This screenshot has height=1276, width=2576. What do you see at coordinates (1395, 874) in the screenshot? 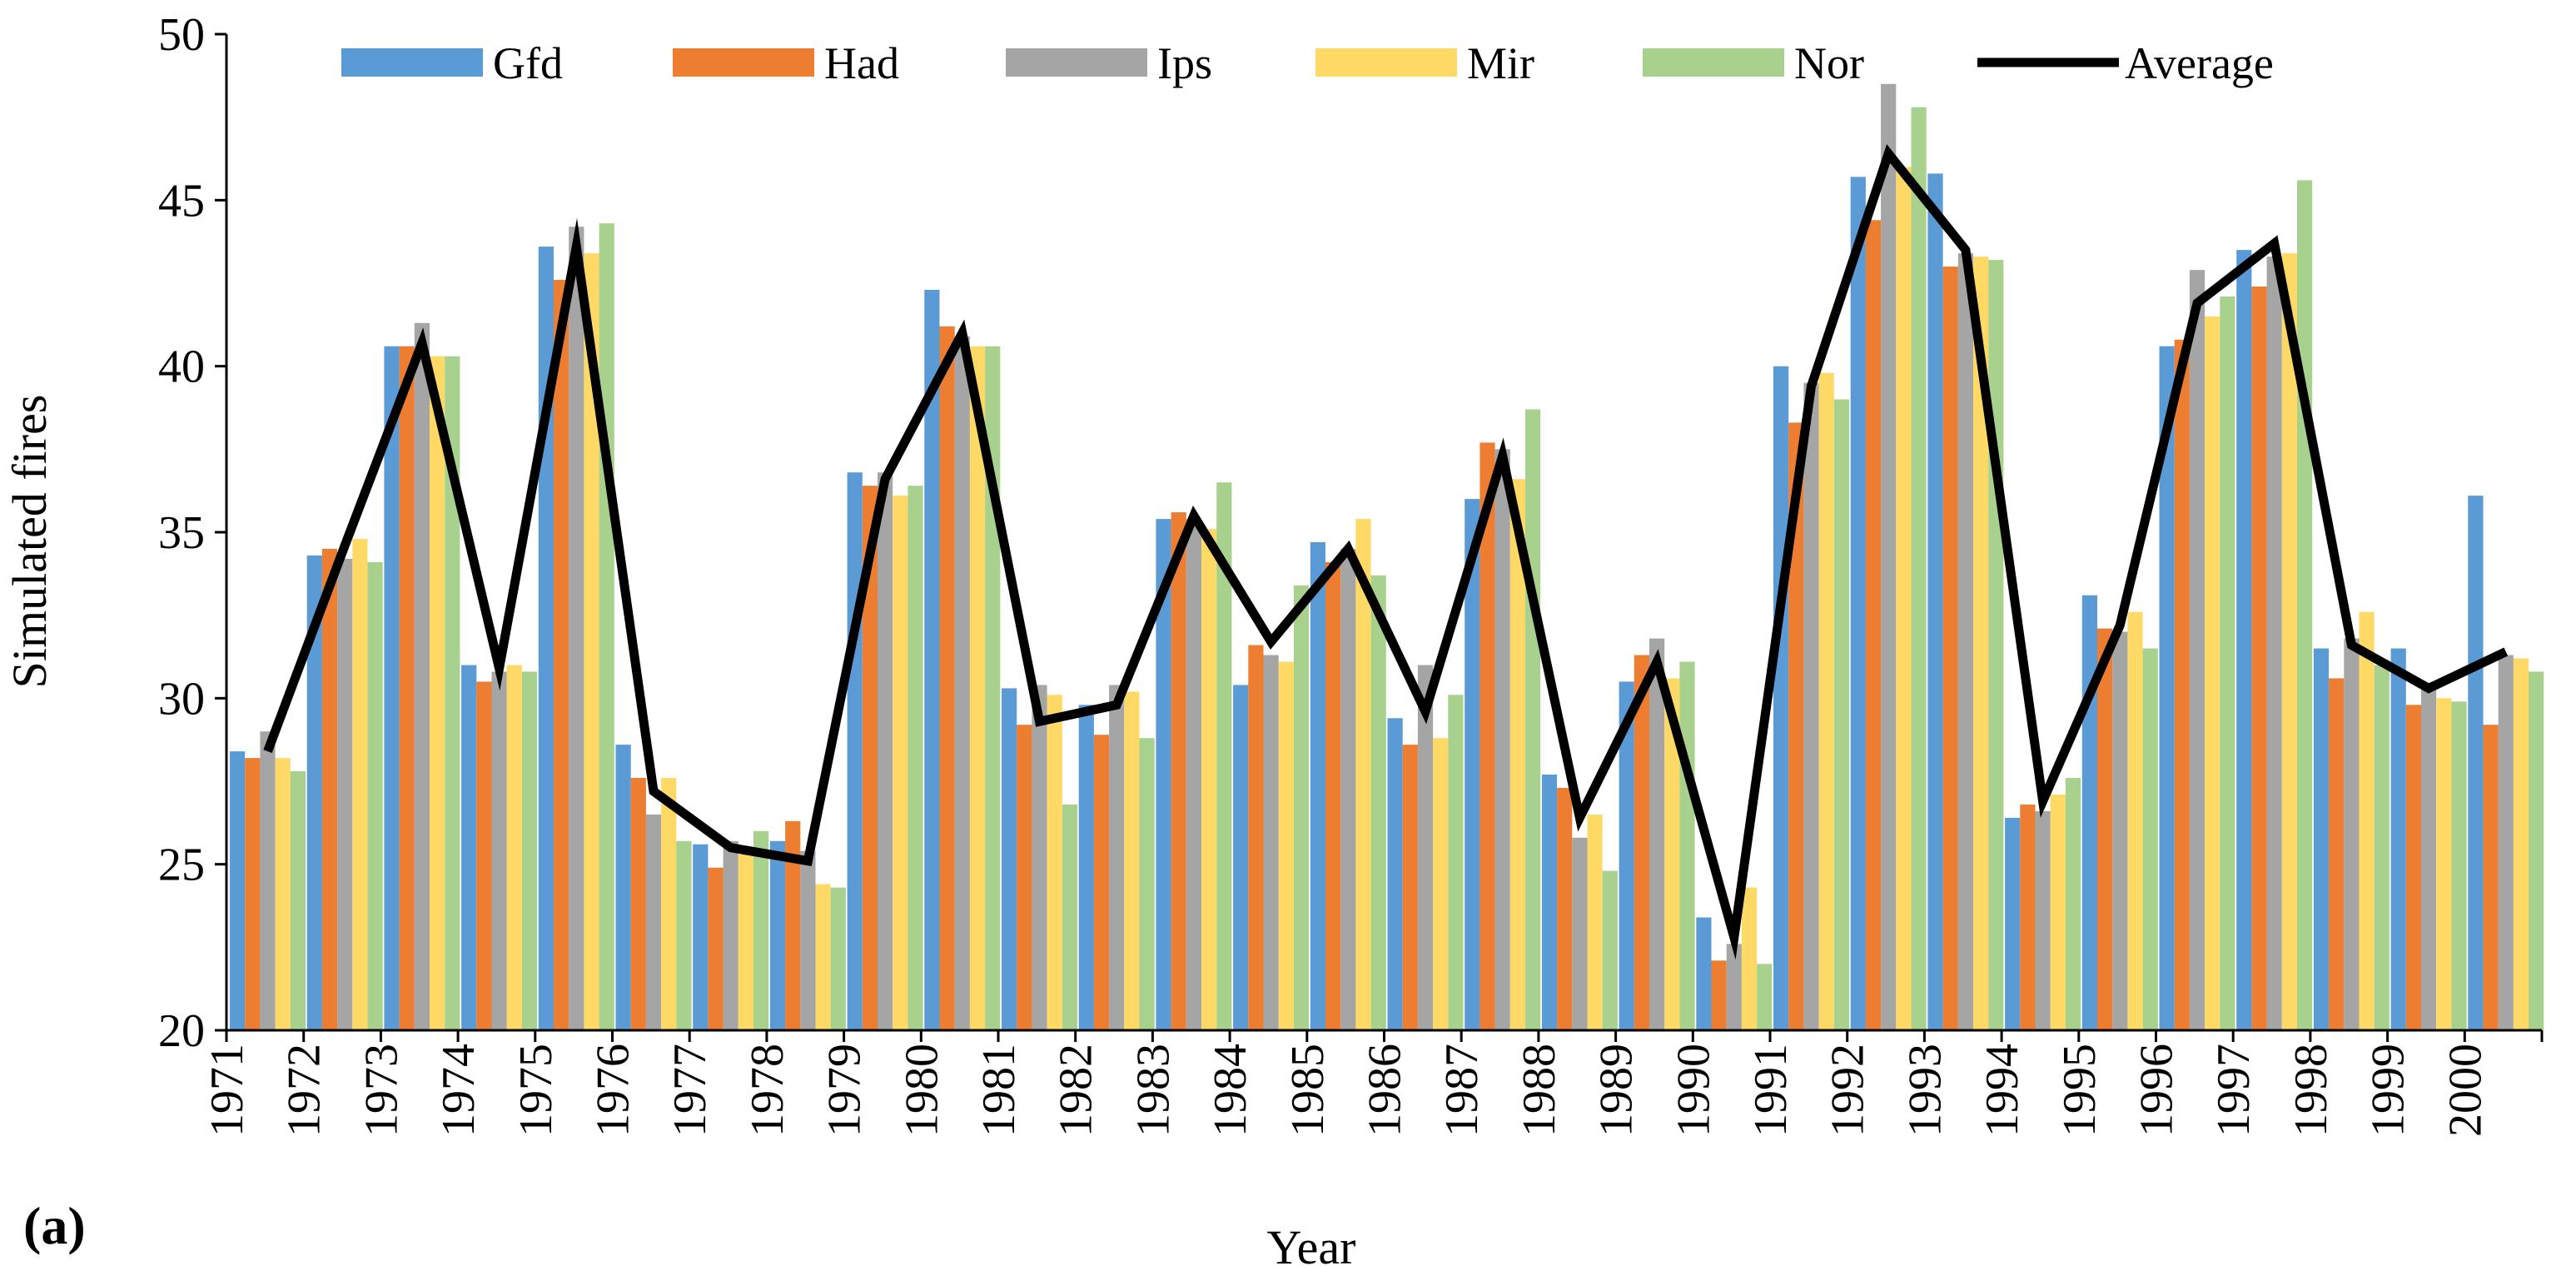
I see `bar-gfd-1986` at bounding box center [1395, 874].